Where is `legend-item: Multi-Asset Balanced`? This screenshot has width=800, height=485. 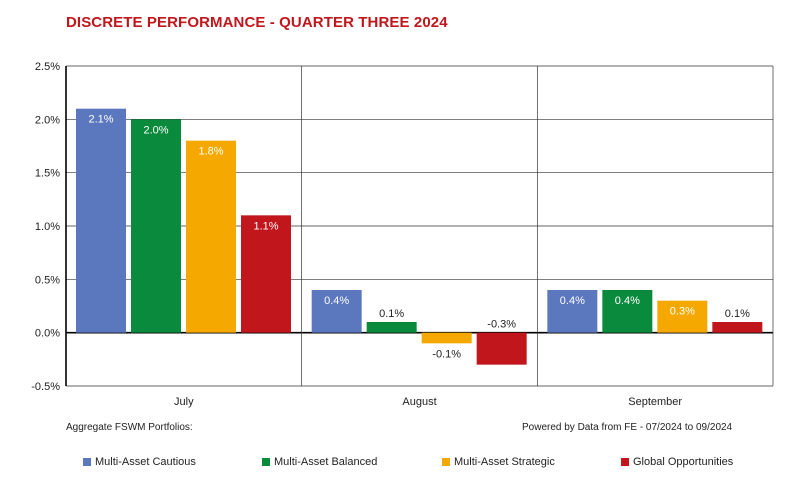
legend-item: Multi-Asset Balanced is located at coordinates (319, 462).